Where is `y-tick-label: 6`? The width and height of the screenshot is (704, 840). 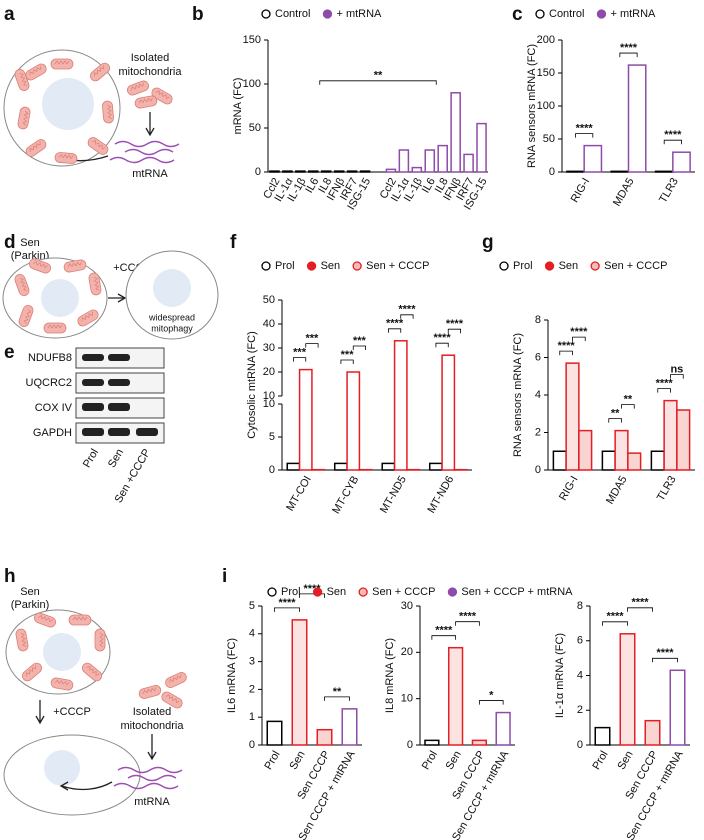
y-tick-label: 6 is located at coordinates (538, 357).